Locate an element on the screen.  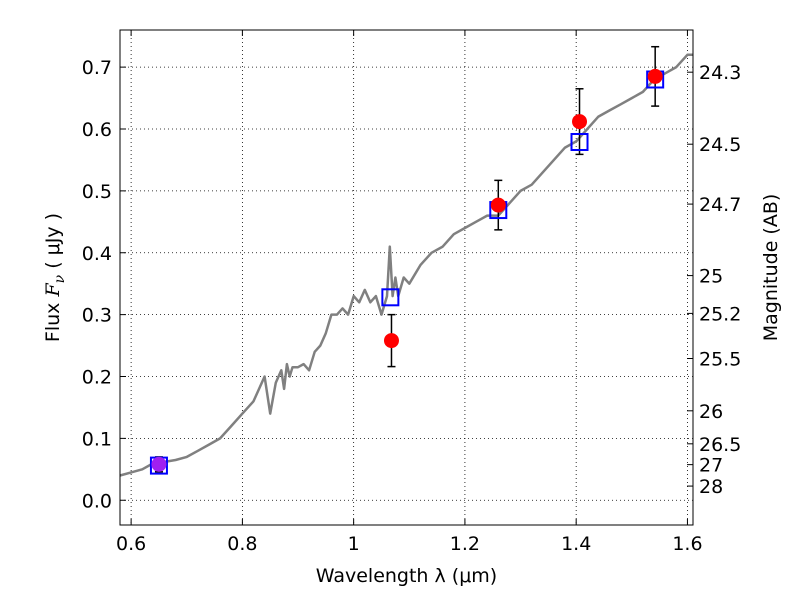
y-tick-label: 0.4 is located at coordinates (97, 254).